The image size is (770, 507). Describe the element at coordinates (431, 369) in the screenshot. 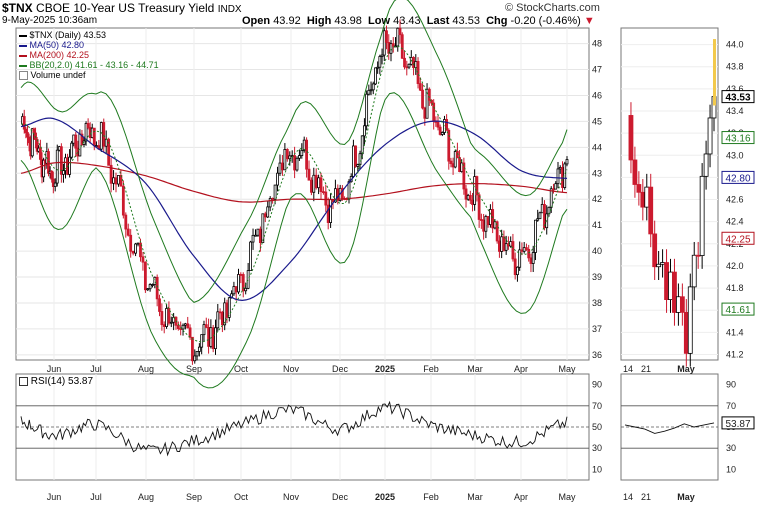

I see `price-x-tick-label: Feb` at that location.